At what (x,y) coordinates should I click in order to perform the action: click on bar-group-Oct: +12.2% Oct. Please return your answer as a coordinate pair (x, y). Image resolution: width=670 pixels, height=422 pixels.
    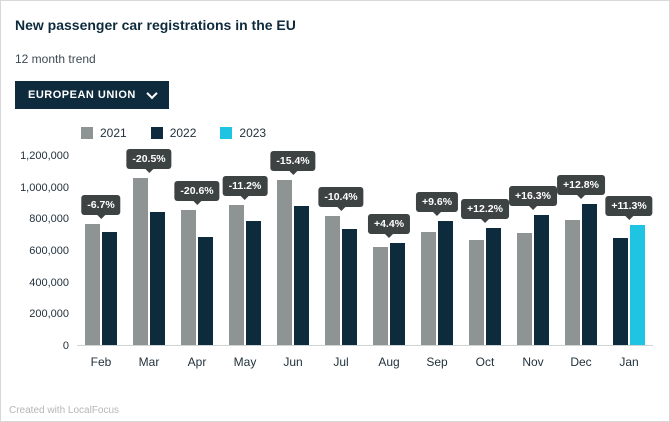
    Looking at the image, I should click on (485, 262).